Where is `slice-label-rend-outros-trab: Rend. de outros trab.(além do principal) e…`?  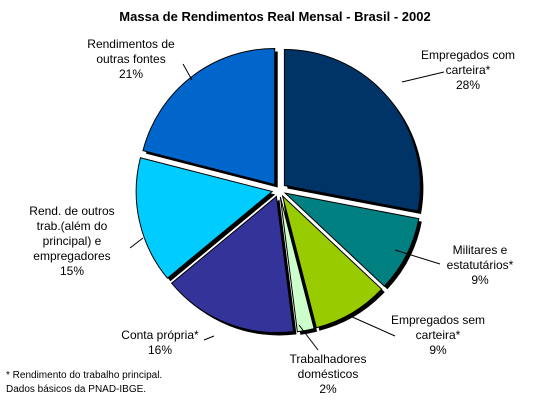 slice-label-rend-outros-trab: Rend. de outros trab.(além do principal) e… is located at coordinates (71, 241).